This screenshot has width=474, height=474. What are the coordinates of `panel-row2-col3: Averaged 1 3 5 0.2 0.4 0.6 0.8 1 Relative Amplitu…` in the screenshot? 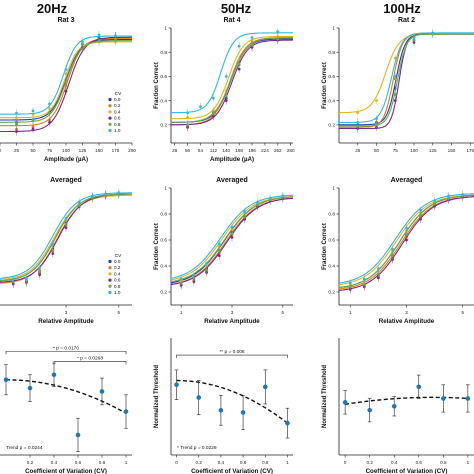 It's located at (398, 251).